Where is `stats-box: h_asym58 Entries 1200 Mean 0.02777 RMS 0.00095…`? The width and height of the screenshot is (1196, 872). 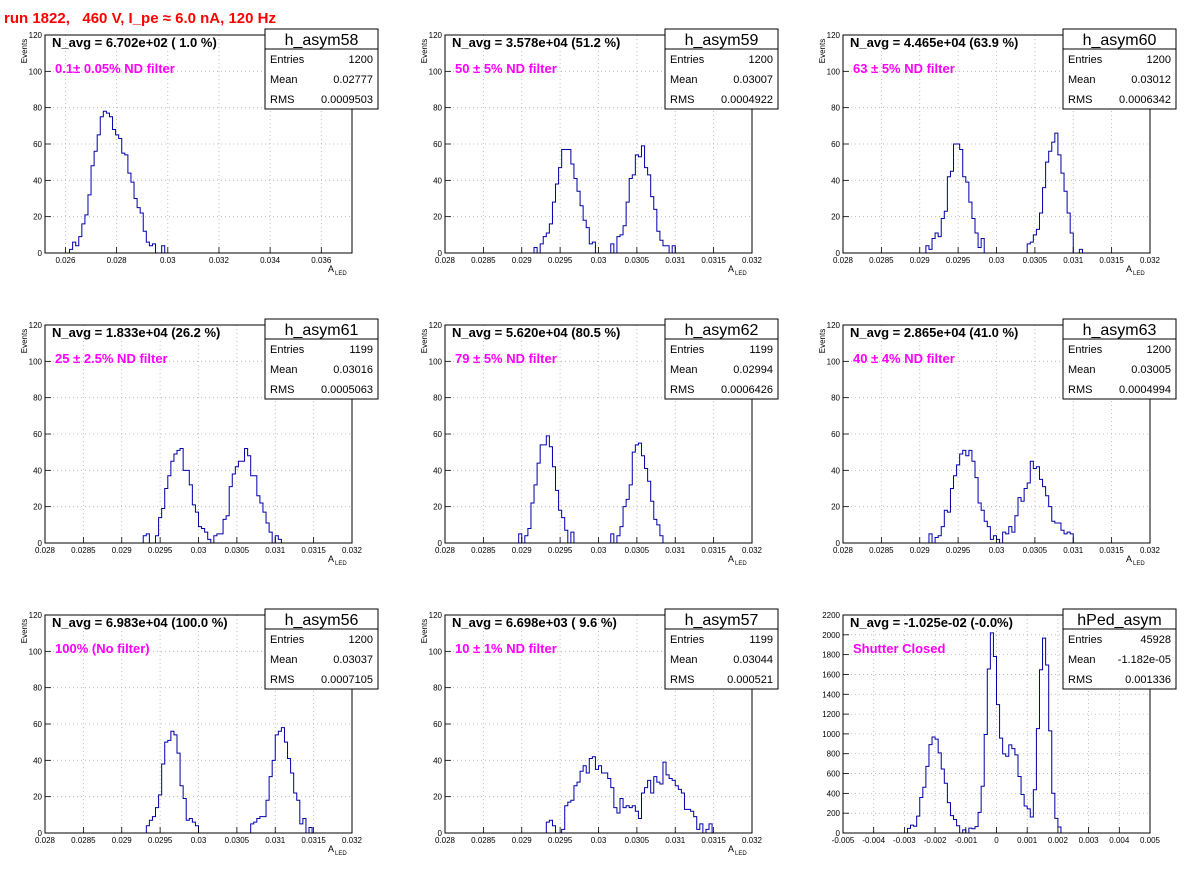
stats-box: h_asym58 Entries 1200 Mean 0.02777 RMS 0.00095… is located at coordinates (321, 69).